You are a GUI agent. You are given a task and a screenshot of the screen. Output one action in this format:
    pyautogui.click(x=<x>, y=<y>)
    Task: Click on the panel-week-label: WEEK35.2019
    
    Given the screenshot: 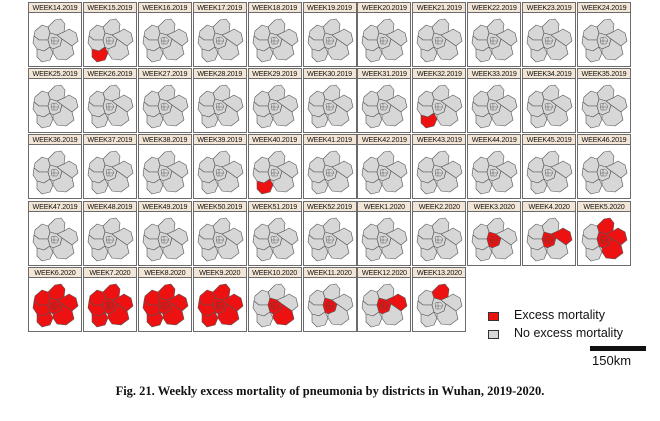 What is the action you would take?
    pyautogui.click(x=604, y=74)
    